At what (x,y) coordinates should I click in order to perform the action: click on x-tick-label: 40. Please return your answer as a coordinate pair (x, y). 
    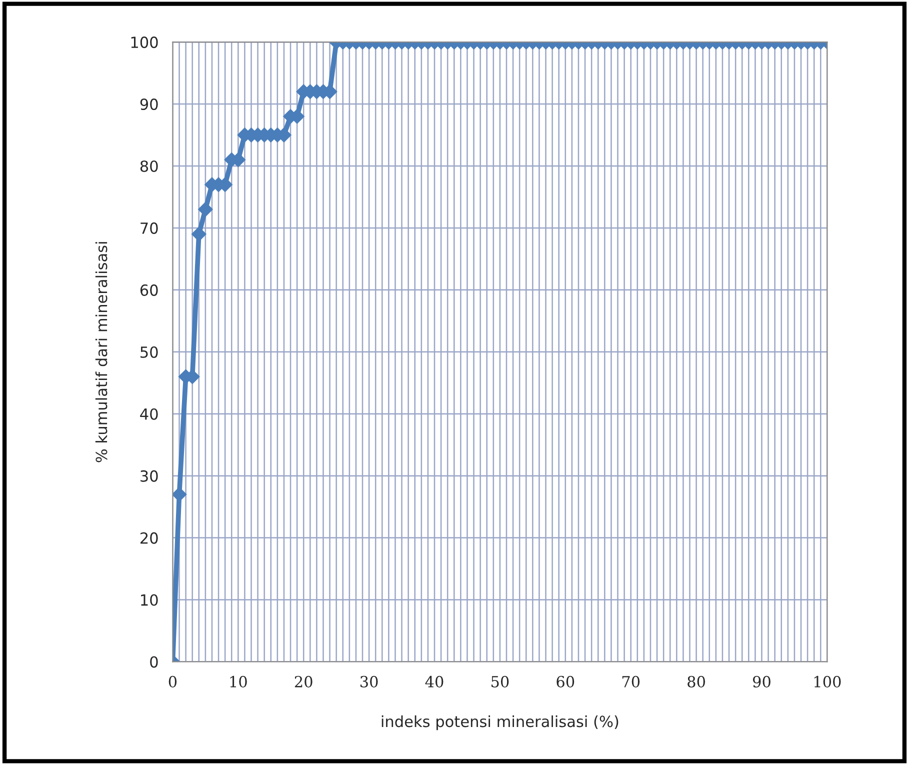
    Looking at the image, I should click on (434, 682).